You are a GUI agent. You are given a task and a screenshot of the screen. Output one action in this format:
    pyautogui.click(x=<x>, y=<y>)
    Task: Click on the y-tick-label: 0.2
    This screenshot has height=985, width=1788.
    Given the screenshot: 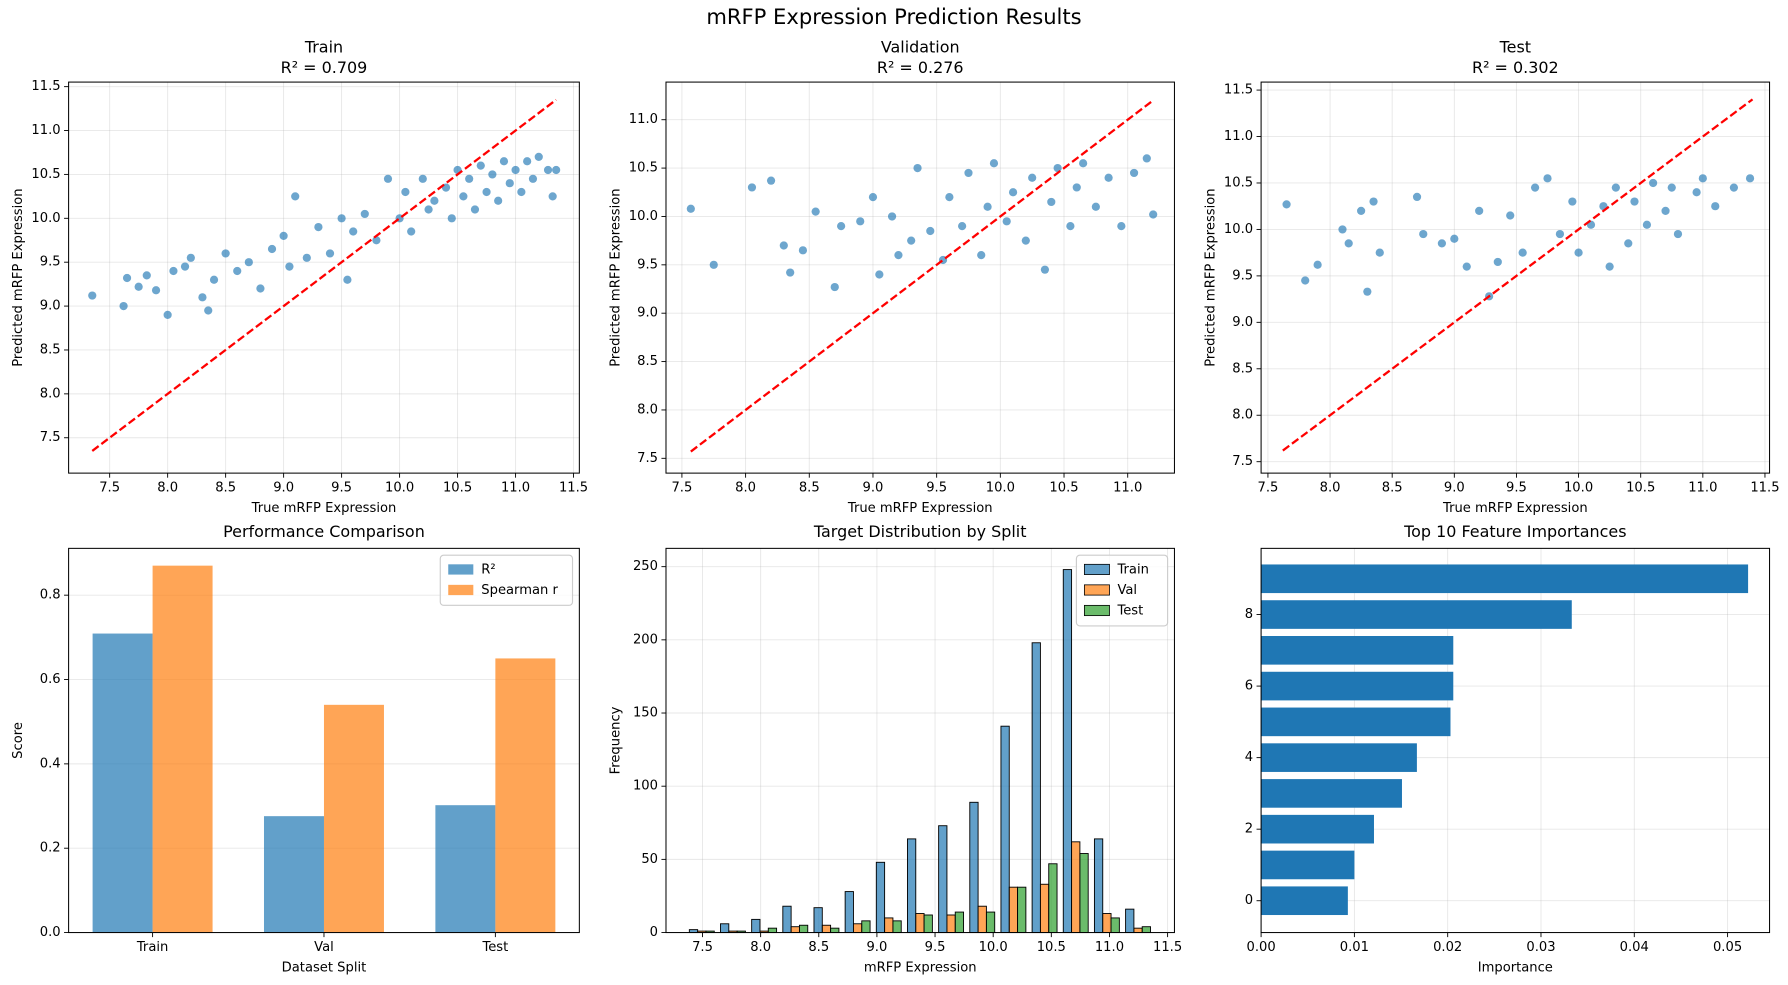 What is the action you would take?
    pyautogui.click(x=50, y=848)
    